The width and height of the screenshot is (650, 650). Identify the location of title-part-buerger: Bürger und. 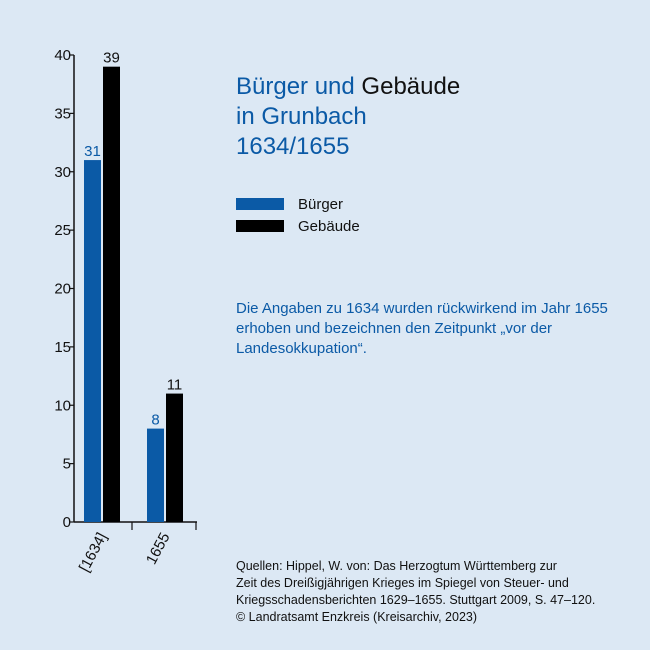
(295, 86).